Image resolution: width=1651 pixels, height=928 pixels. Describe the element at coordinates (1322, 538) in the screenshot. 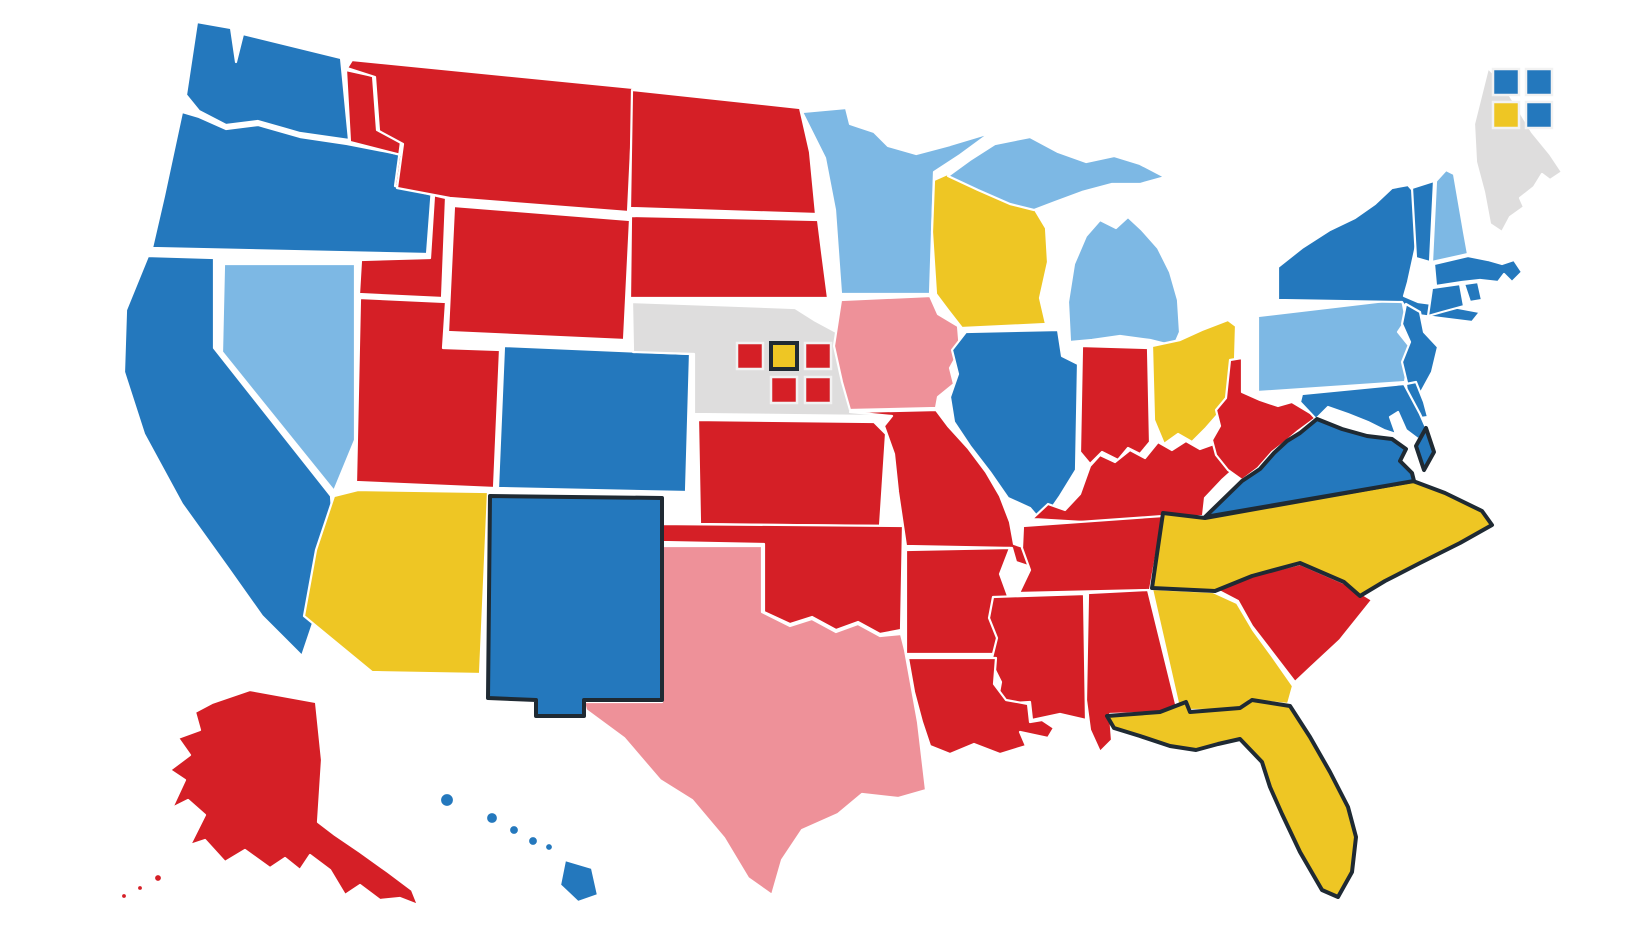

I see `state-north-carolina` at that location.